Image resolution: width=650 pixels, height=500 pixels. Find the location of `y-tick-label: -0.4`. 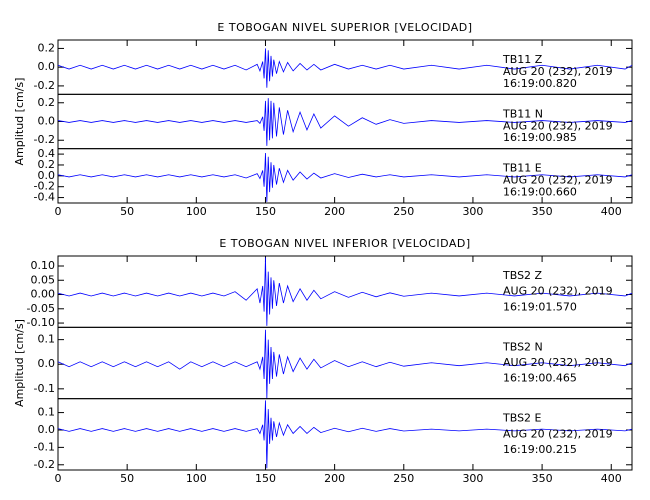

y-tick-label: -0.4 is located at coordinates (44, 197).